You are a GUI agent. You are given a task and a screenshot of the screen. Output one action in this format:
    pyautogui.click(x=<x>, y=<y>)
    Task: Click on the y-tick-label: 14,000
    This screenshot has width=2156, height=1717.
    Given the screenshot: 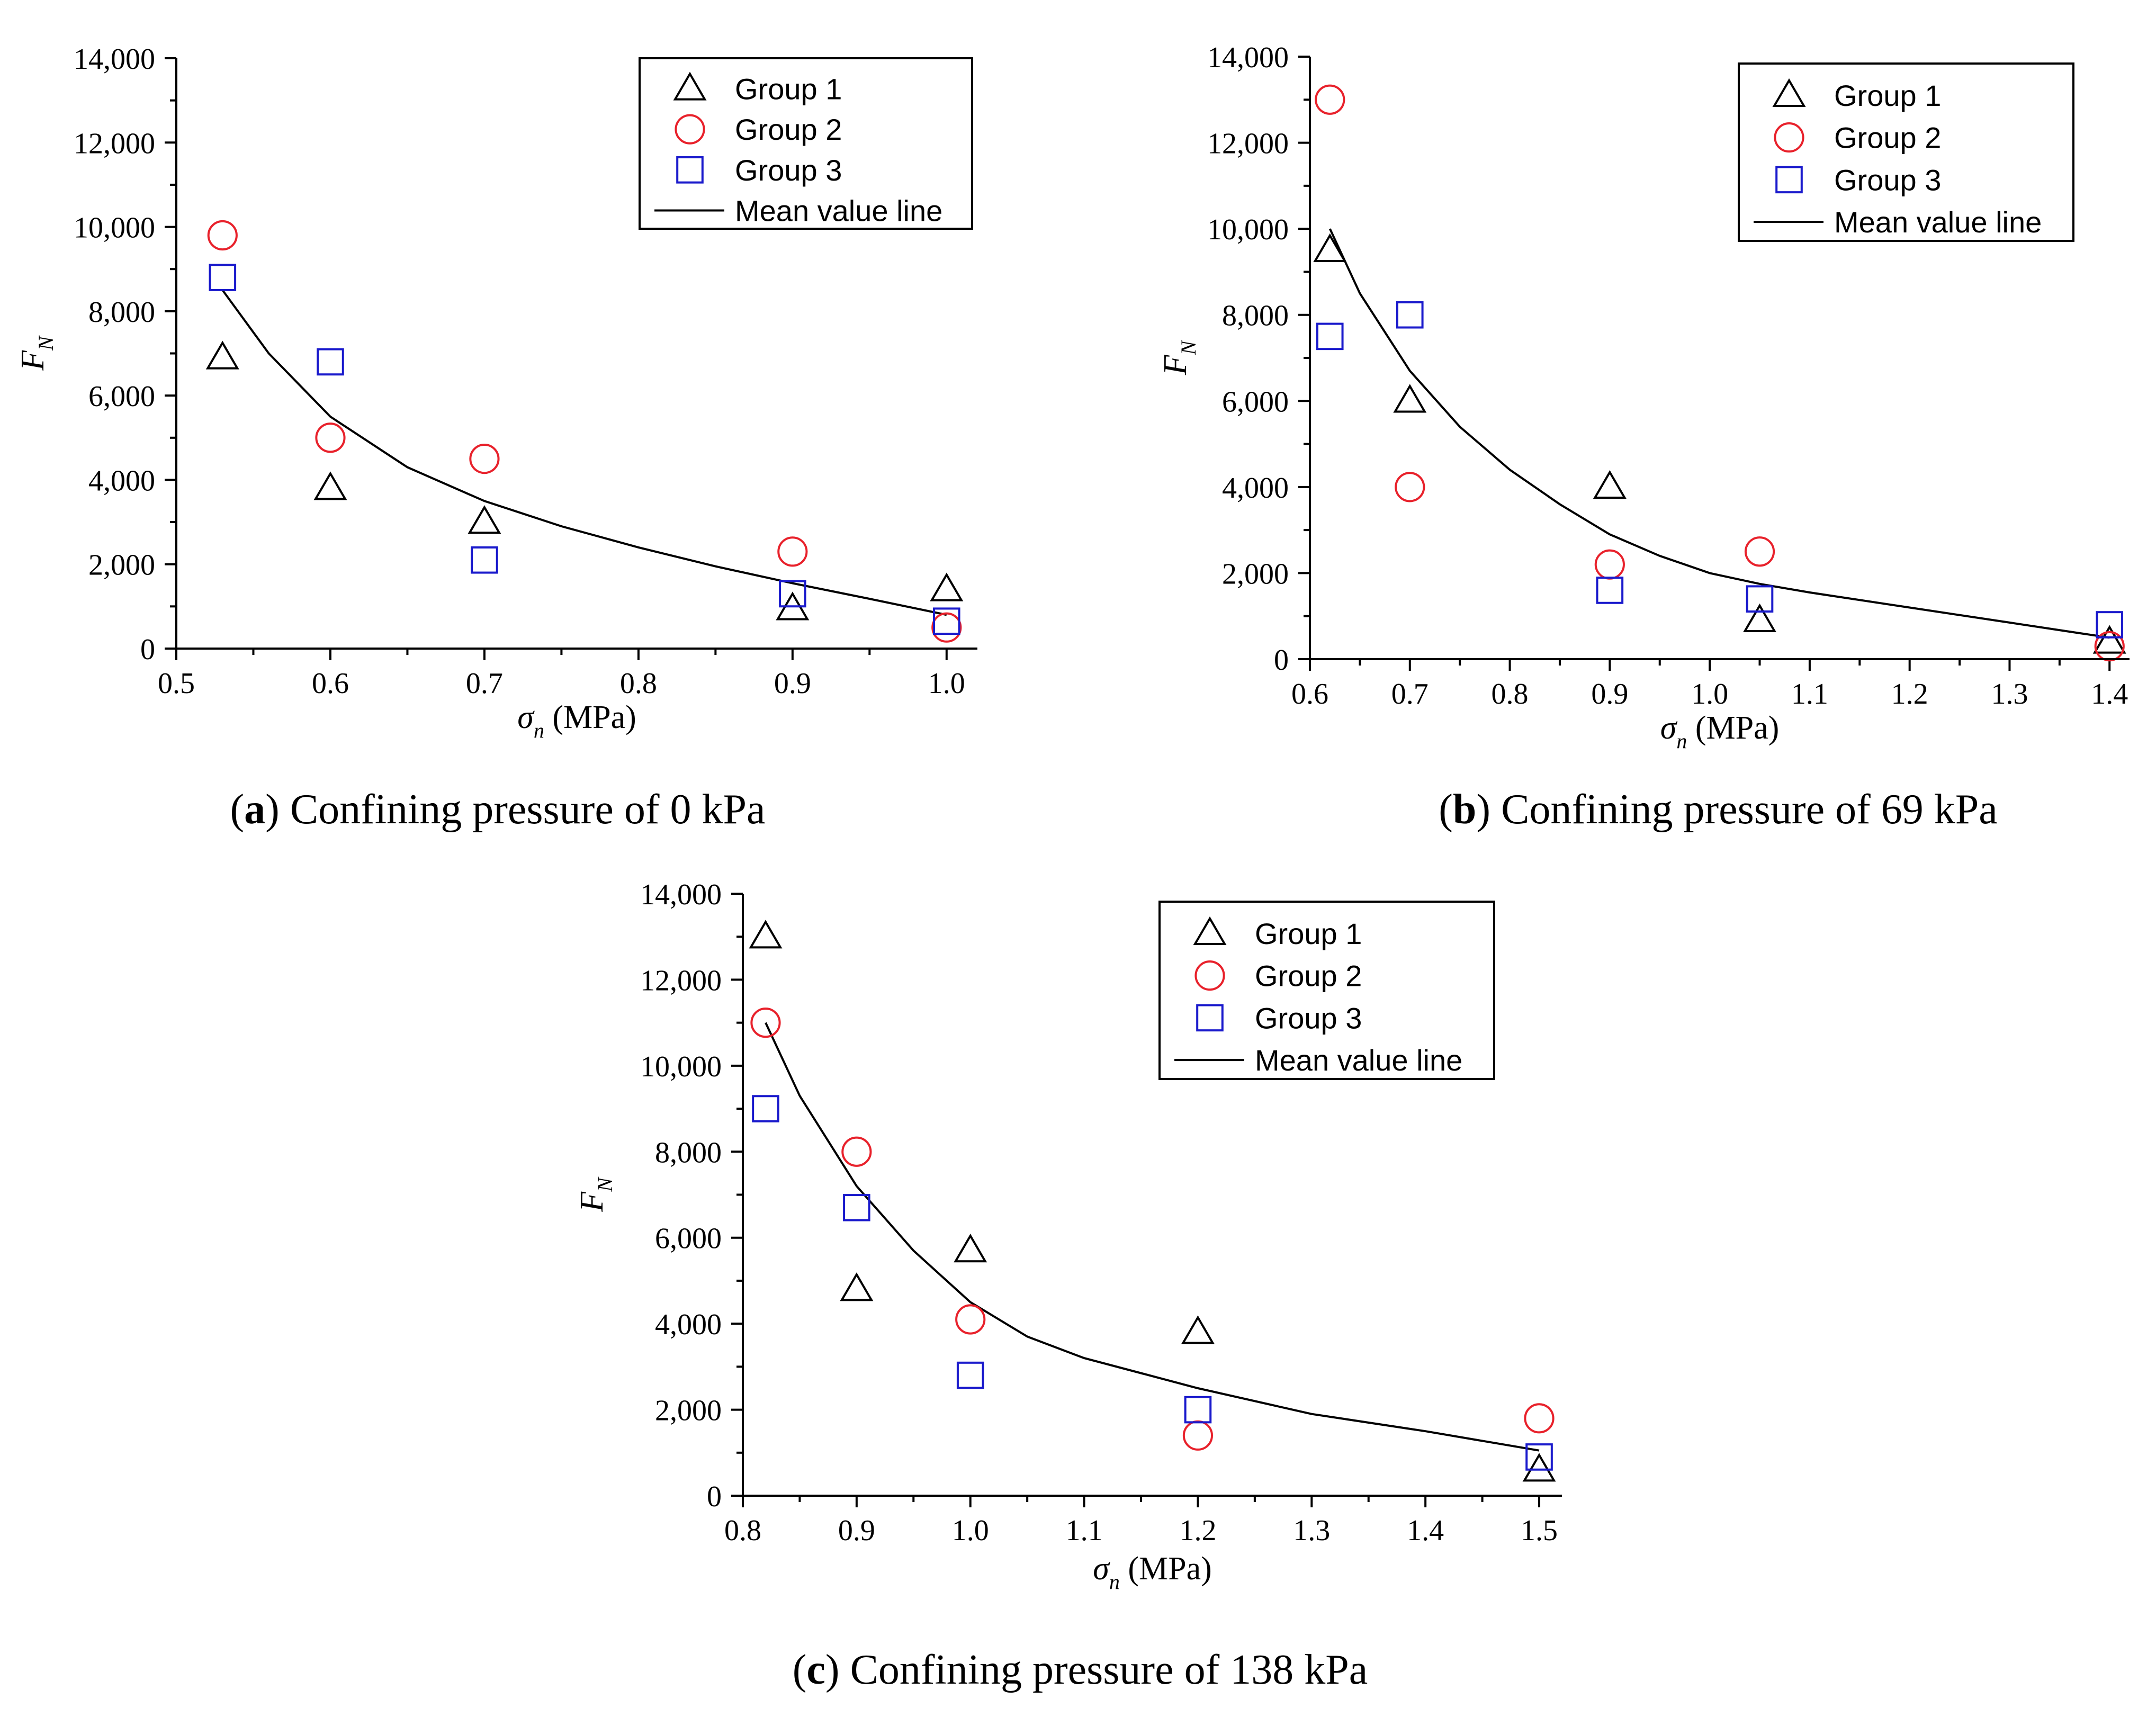 What is the action you would take?
    pyautogui.click(x=1248, y=57)
    